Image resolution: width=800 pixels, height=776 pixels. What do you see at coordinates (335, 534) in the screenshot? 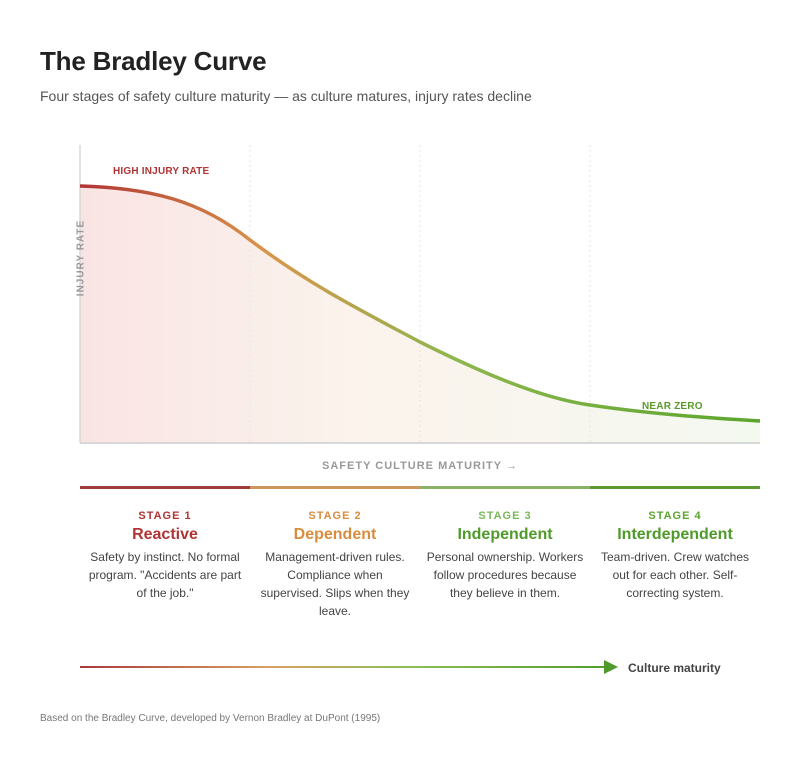
I see `stage-name: Dependent` at bounding box center [335, 534].